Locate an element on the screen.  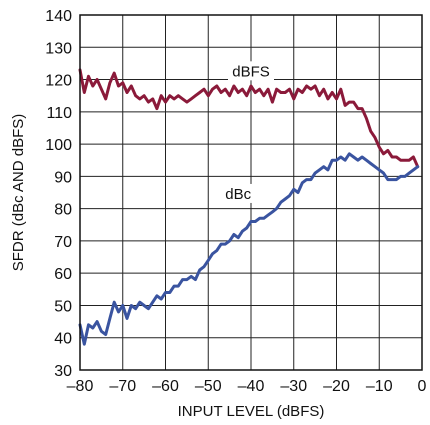
x-tick-label: 0 is located at coordinates (422, 386).